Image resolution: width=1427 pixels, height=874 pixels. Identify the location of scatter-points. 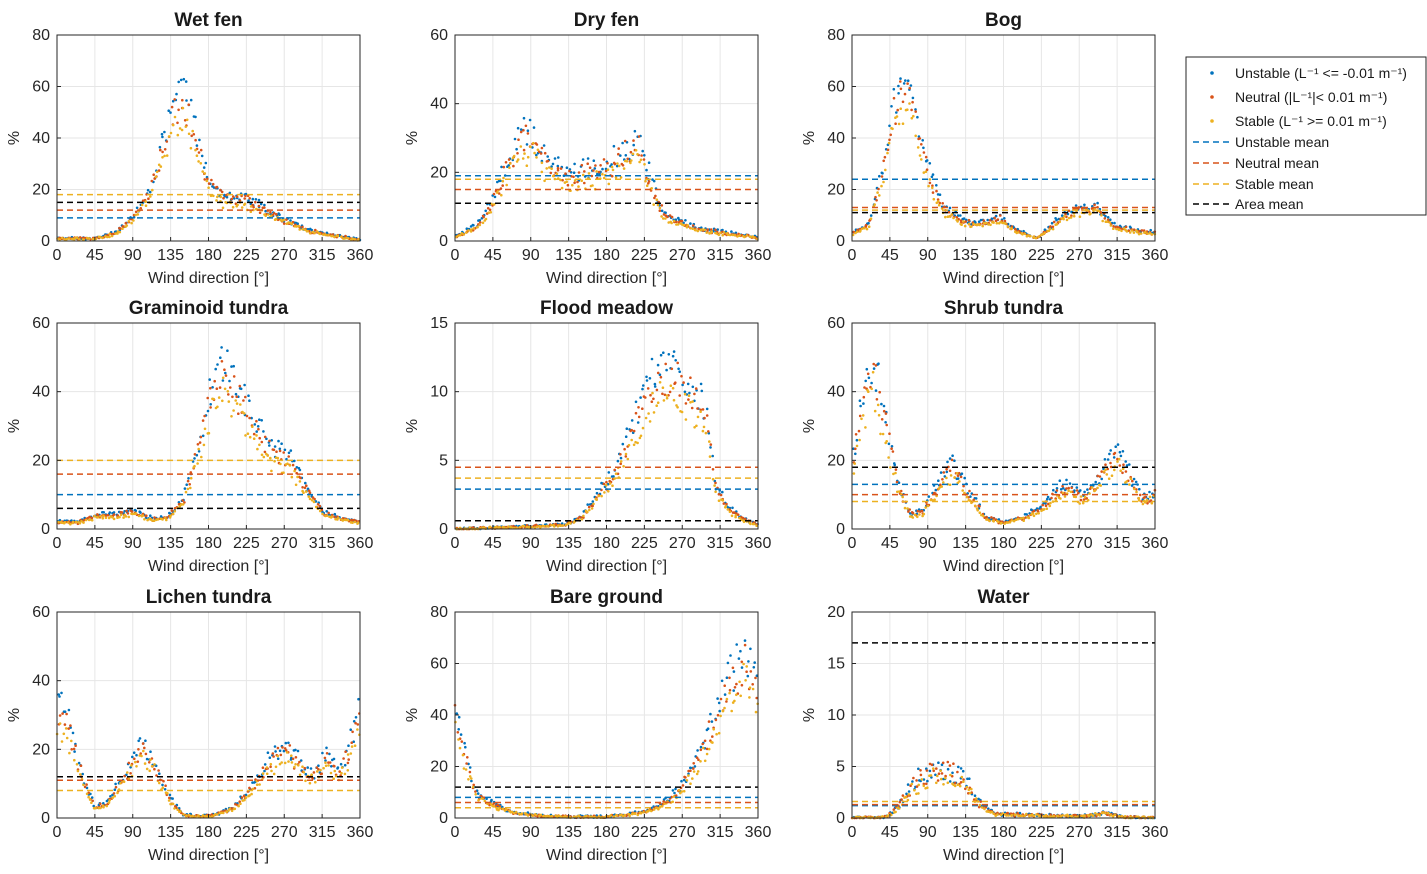
(209, 436).